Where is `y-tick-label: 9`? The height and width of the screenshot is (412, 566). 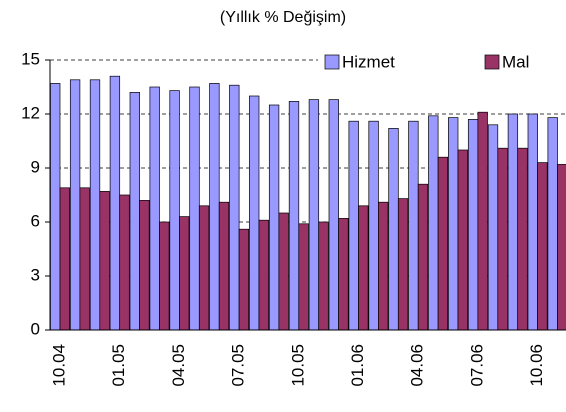 y-tick-label: 9 is located at coordinates (35, 166).